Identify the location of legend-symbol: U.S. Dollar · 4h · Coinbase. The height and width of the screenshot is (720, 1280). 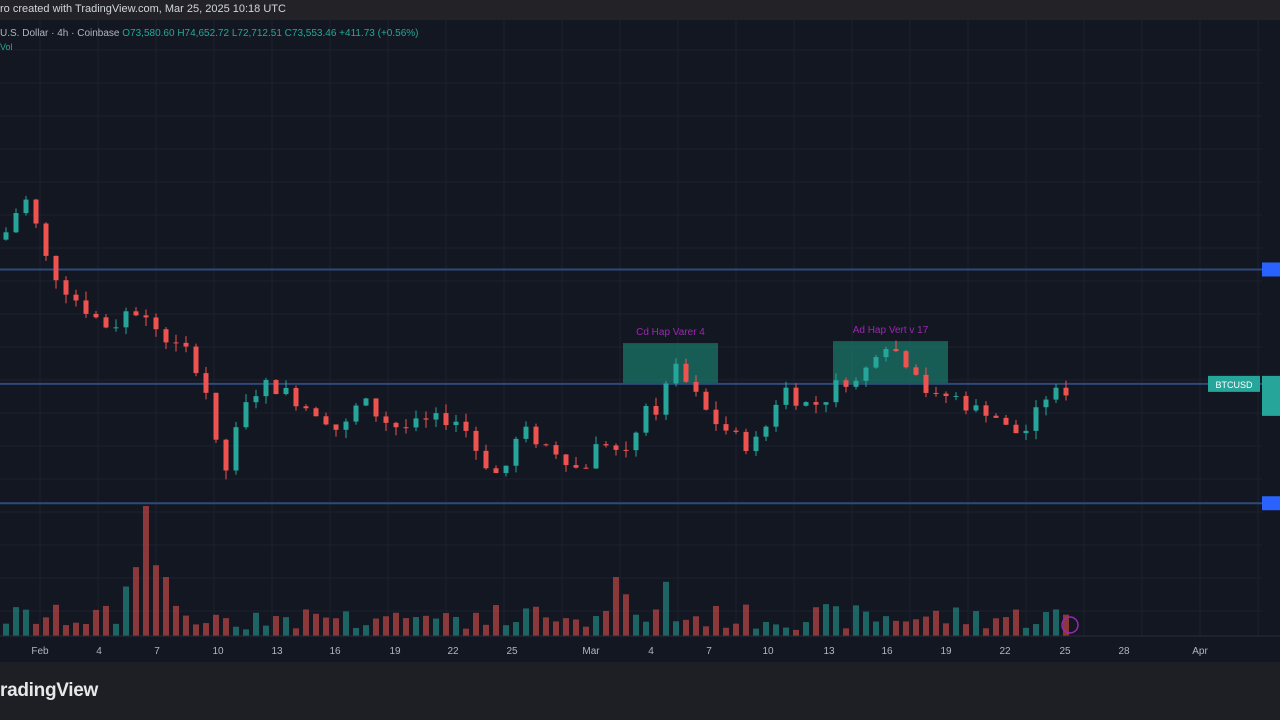
(60, 33).